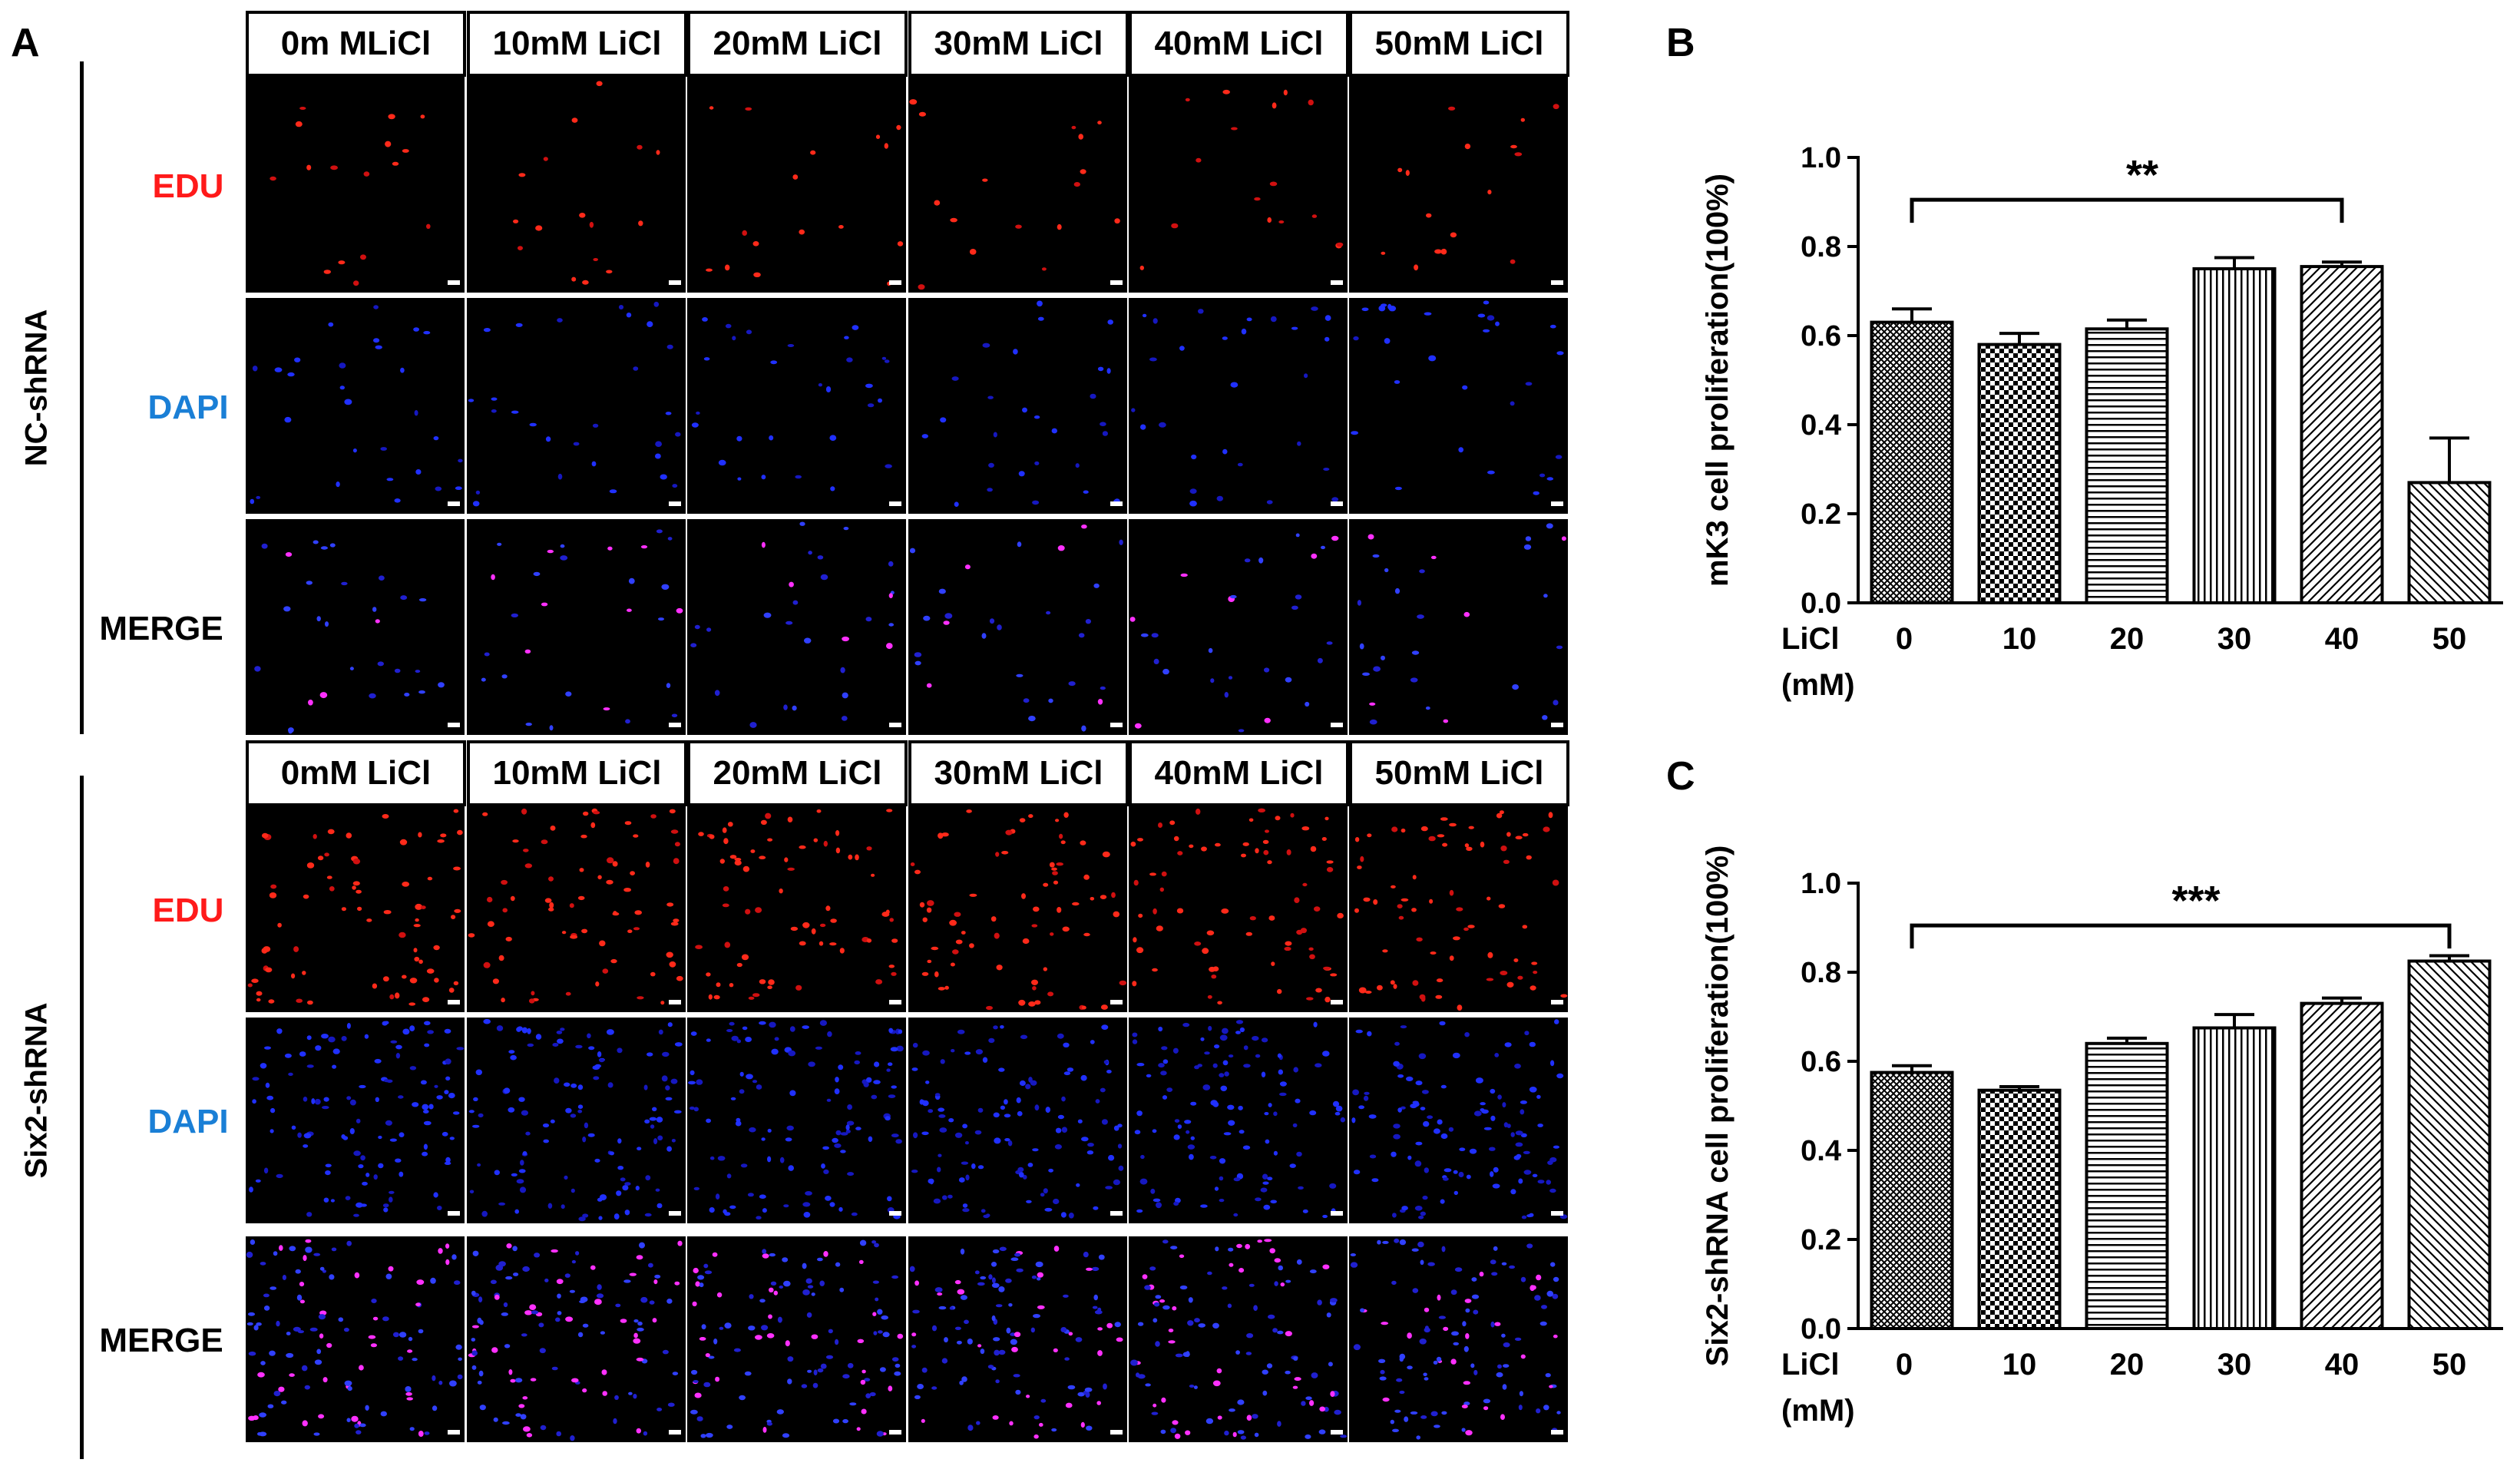 This screenshot has width=2520, height=1466. What do you see at coordinates (26, 43) in the screenshot?
I see `panel-letter-a: A` at bounding box center [26, 43].